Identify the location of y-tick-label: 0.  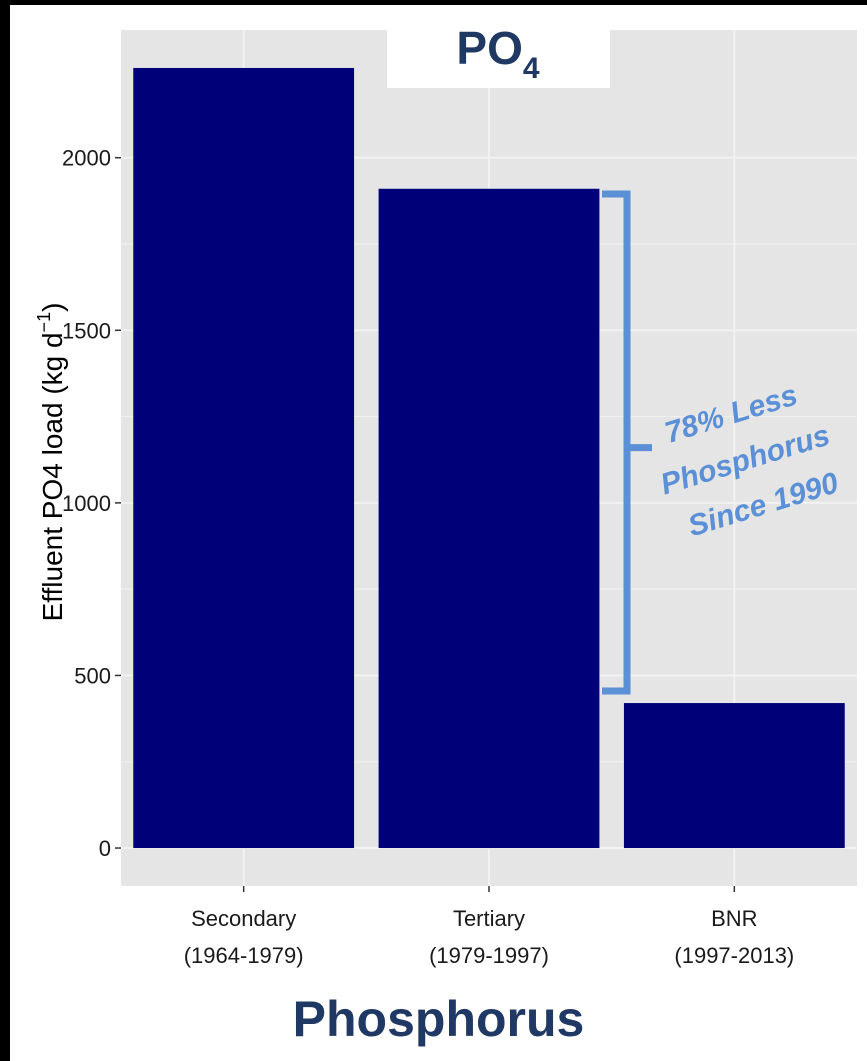
(105, 848).